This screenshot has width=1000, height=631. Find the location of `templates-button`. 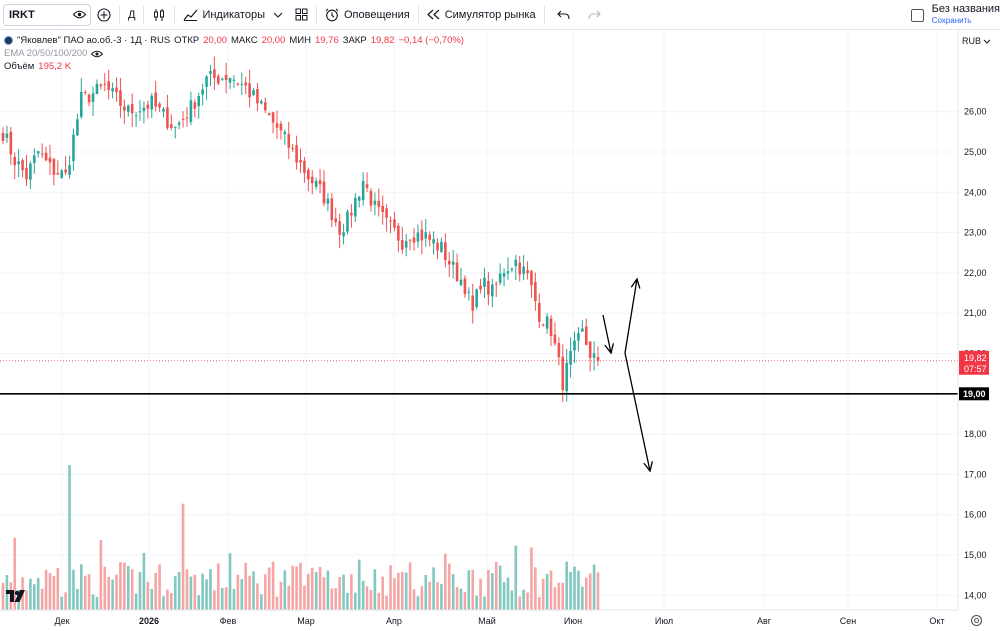

templates-button is located at coordinates (301, 15).